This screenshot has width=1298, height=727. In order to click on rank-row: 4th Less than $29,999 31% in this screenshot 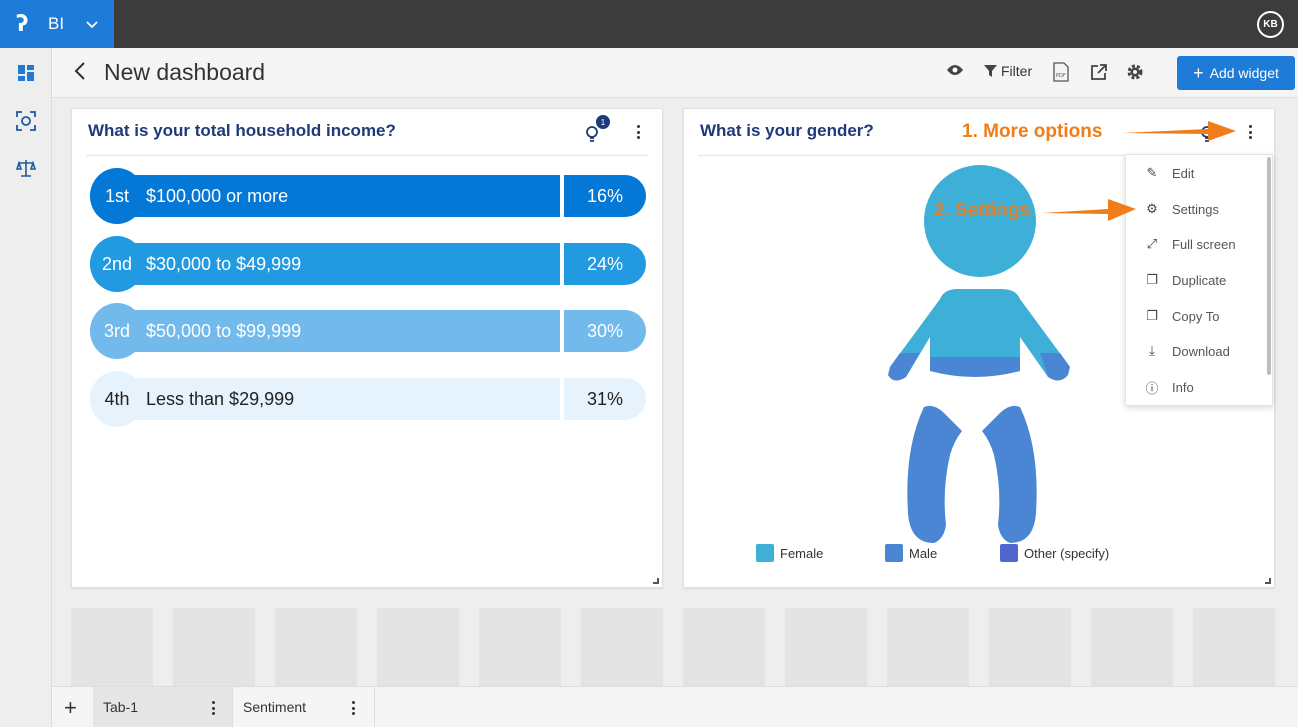, I will do `click(368, 399)`.